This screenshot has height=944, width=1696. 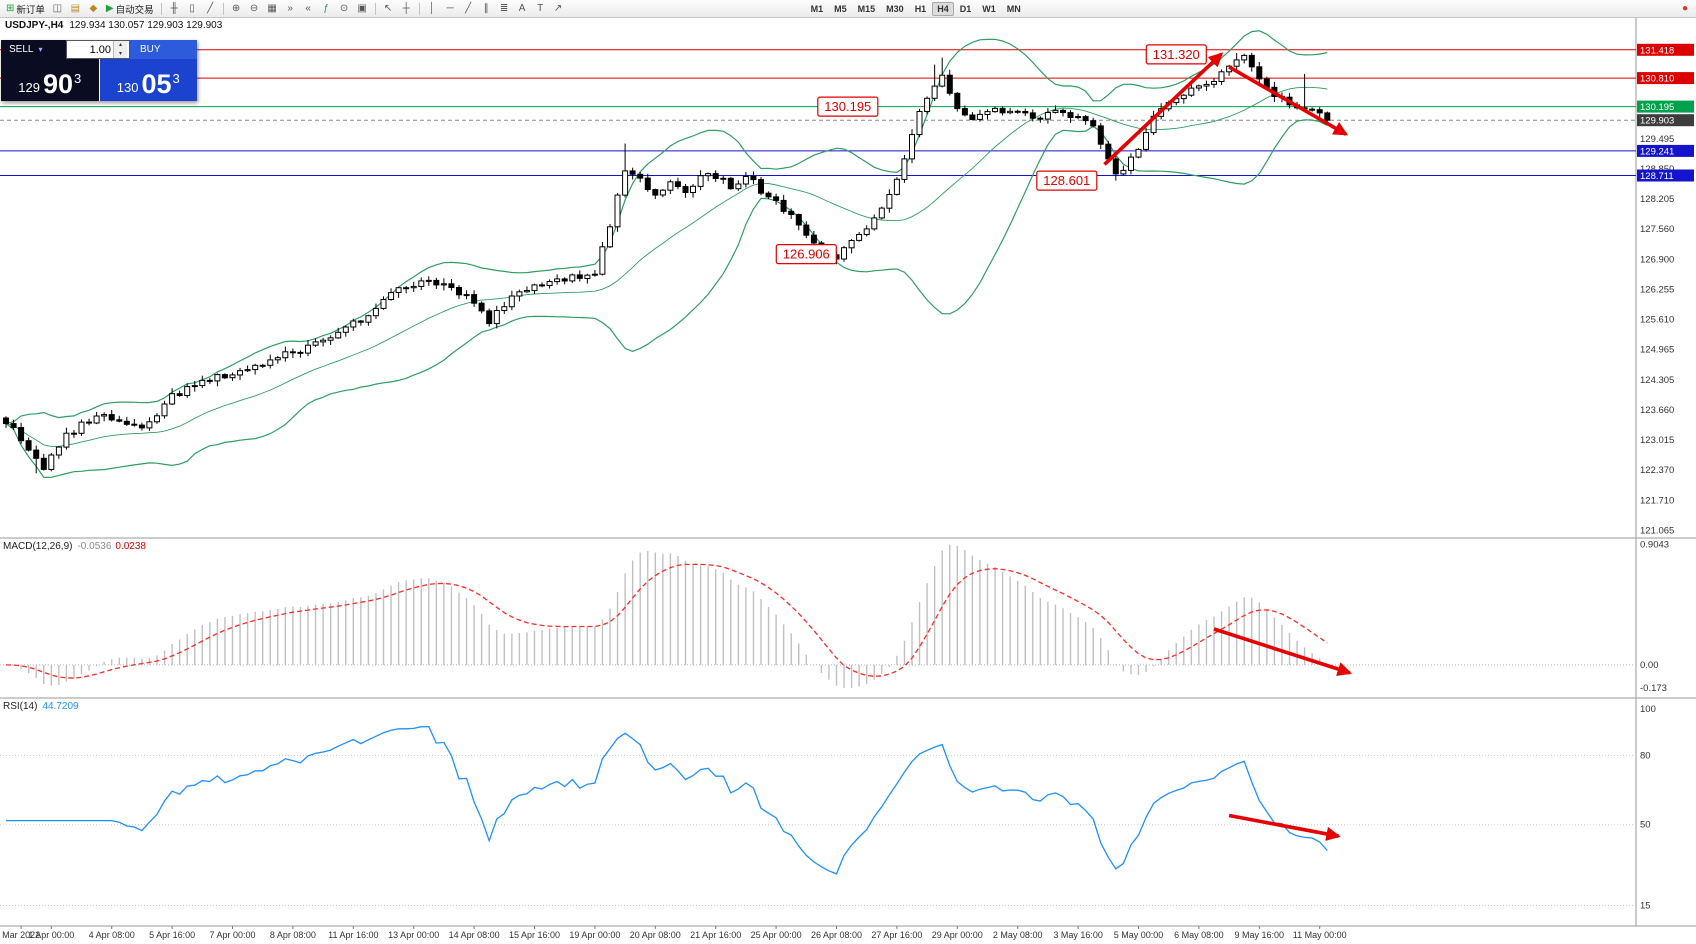 I want to click on svg-text: 126.906, so click(x=806, y=254).